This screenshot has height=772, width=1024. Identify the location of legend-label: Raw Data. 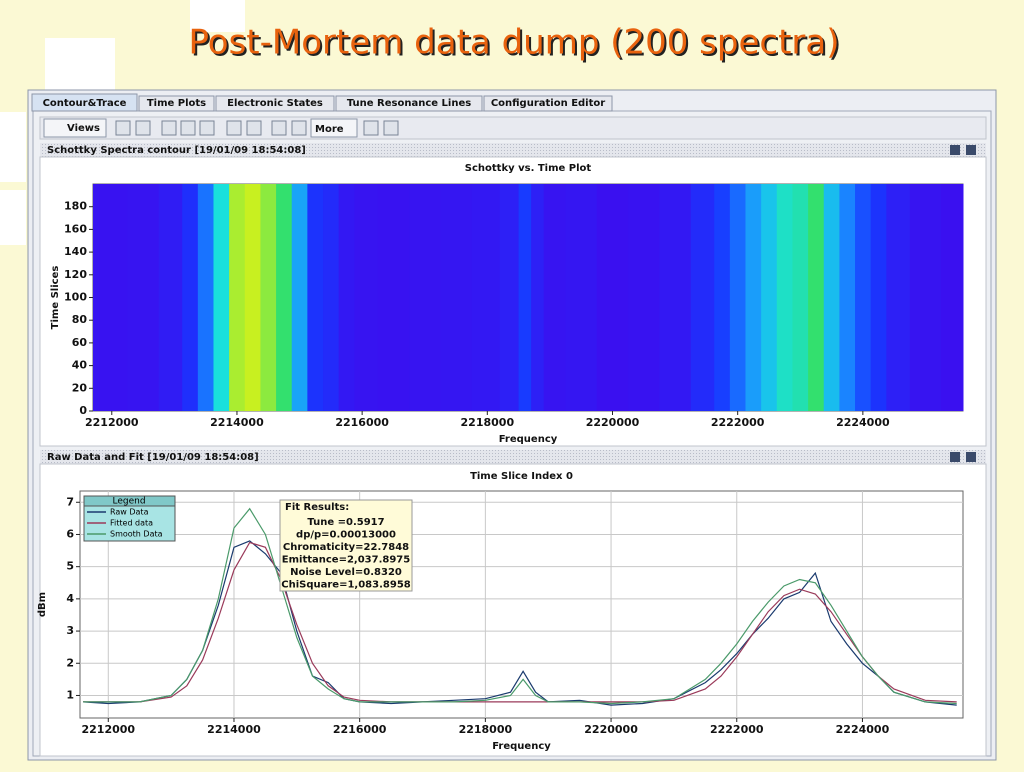
(129, 512).